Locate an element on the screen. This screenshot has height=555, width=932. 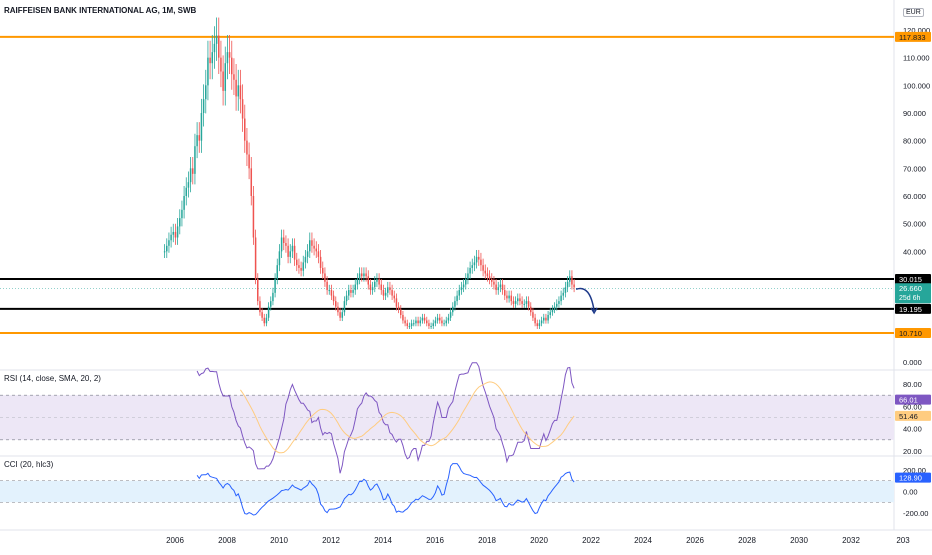
price-badge: 19.195 is located at coordinates (913, 308).